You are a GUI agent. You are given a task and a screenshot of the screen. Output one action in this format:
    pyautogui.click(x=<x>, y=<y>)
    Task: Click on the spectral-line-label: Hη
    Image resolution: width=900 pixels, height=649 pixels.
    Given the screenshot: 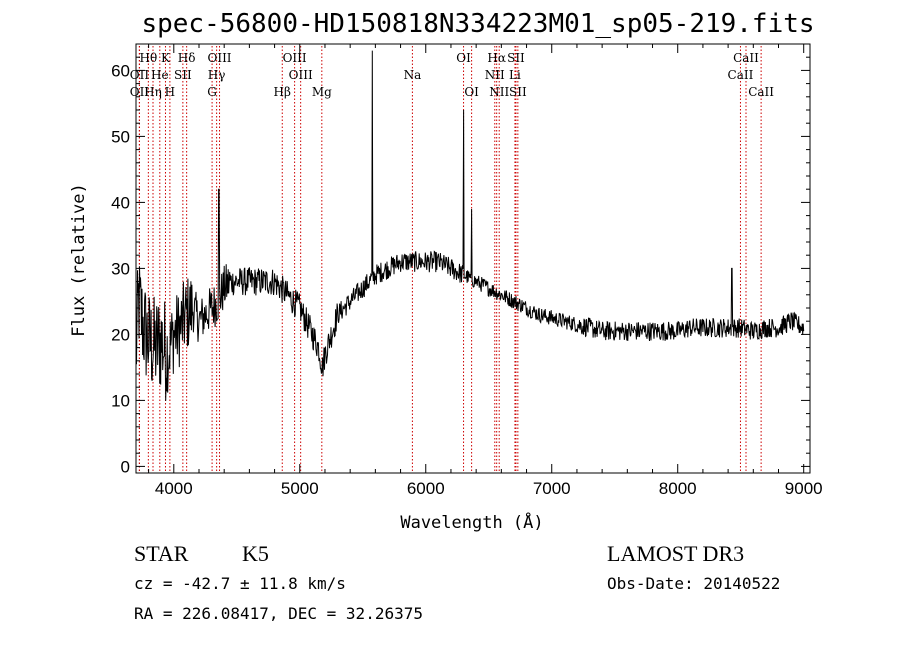 What is the action you would take?
    pyautogui.click(x=153, y=92)
    